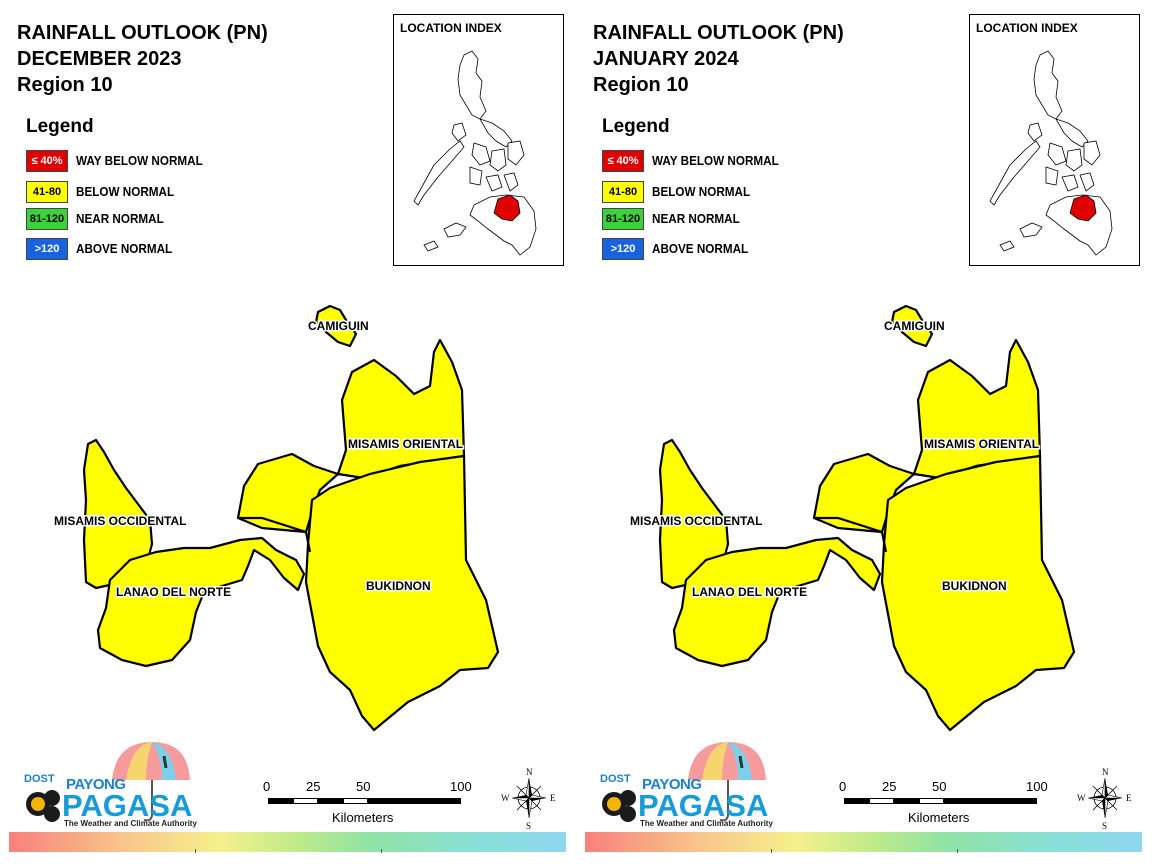 This screenshot has height=864, width=1152. I want to click on legend-label: NEAR NORMAL, so click(696, 218).